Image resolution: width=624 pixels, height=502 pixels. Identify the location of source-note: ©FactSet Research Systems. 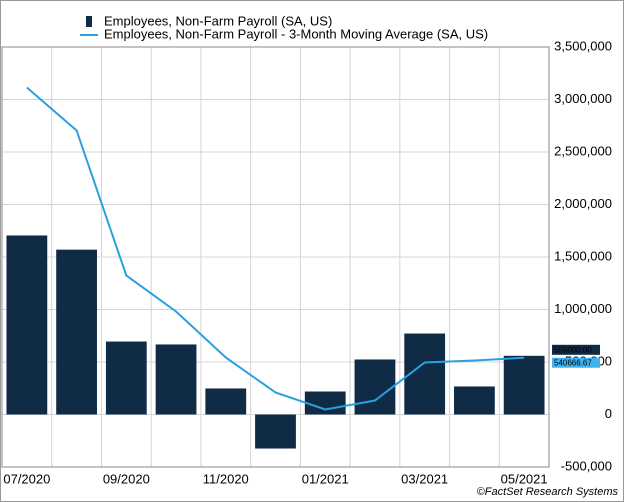
(548, 492).